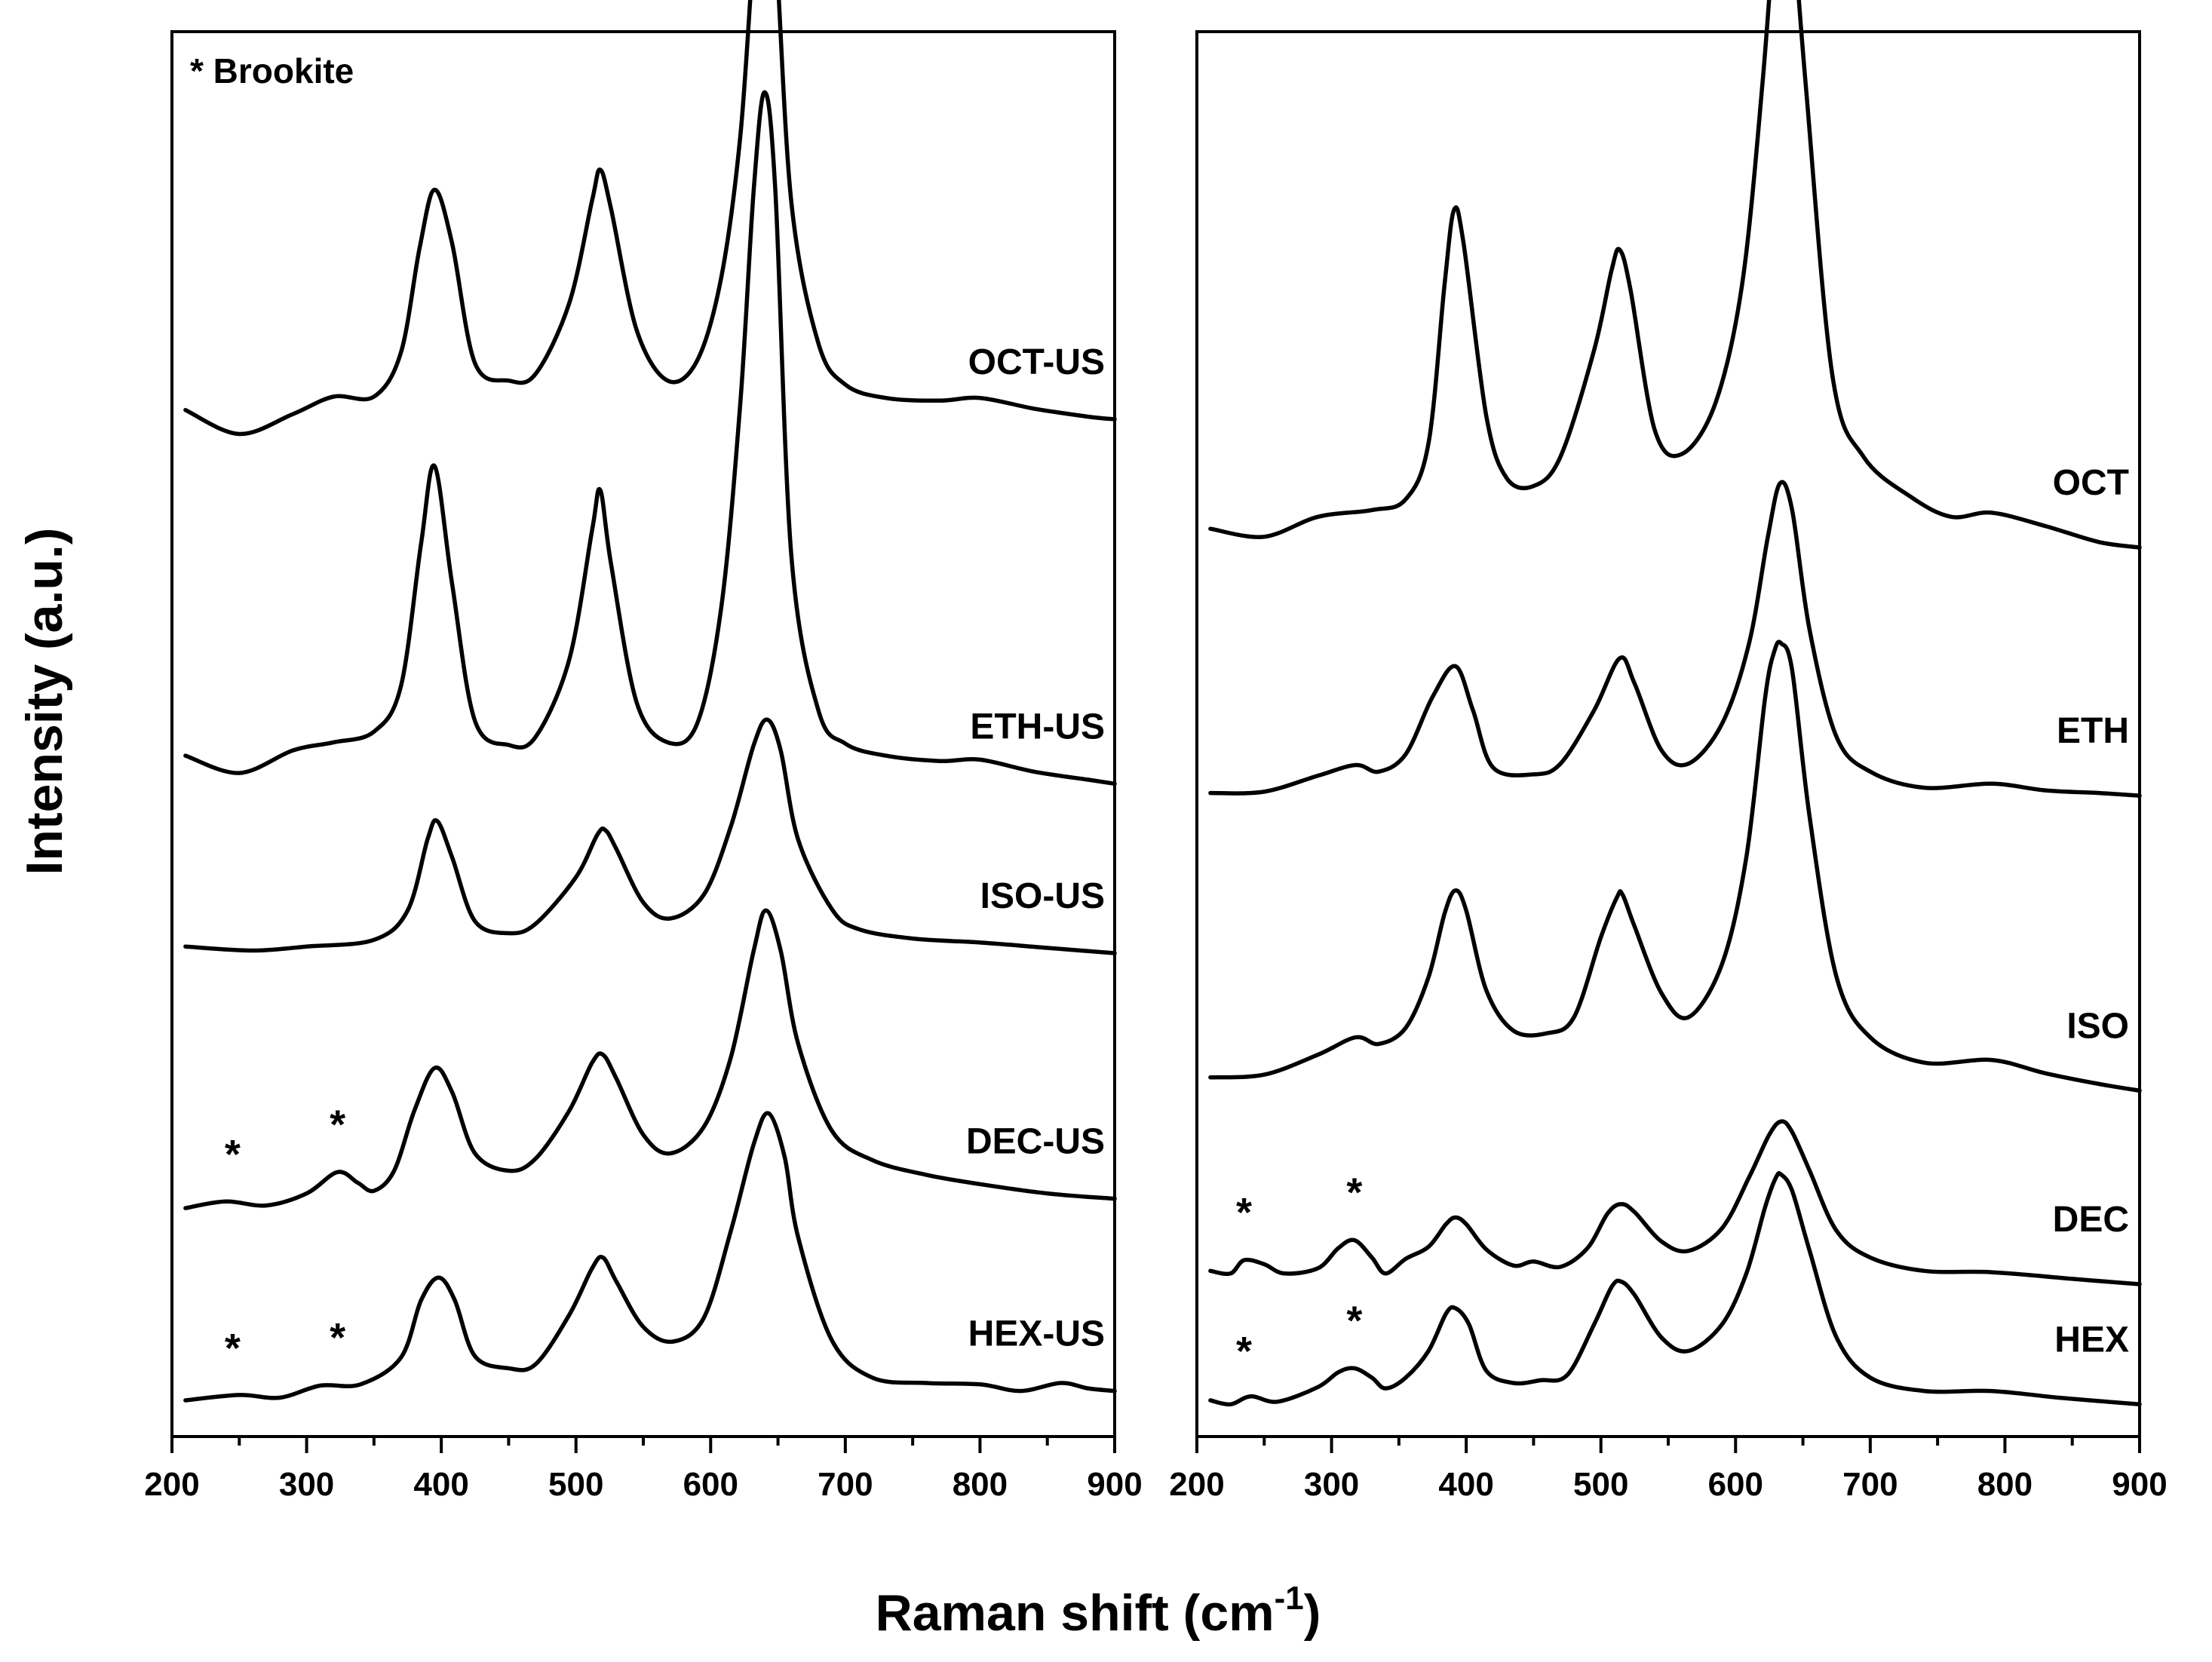  Describe the element at coordinates (1037, 727) in the screenshot. I see `series-label-eth-us: ETH-US` at that location.